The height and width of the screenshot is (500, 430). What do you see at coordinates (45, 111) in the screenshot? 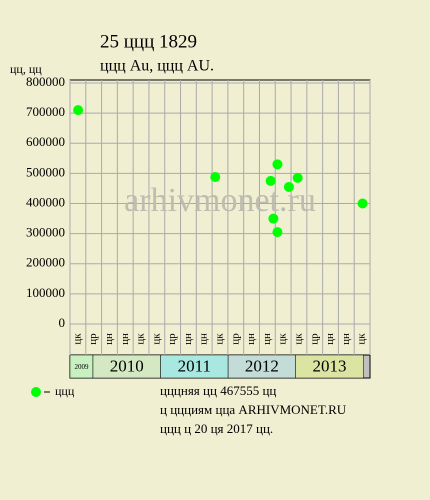
I see `y-tick-label: 700000` at bounding box center [45, 111].